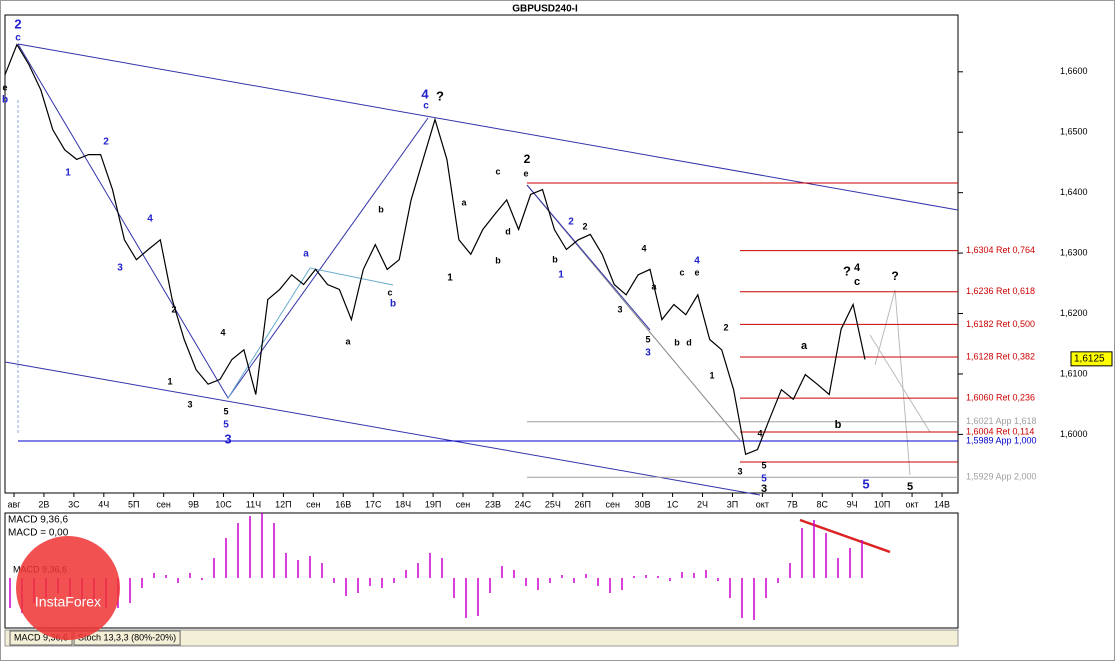 Image resolution: width=1115 pixels, height=666 pixels. What do you see at coordinates (38, 520) in the screenshot?
I see `macd-title: MACD 9,36,6` at bounding box center [38, 520].